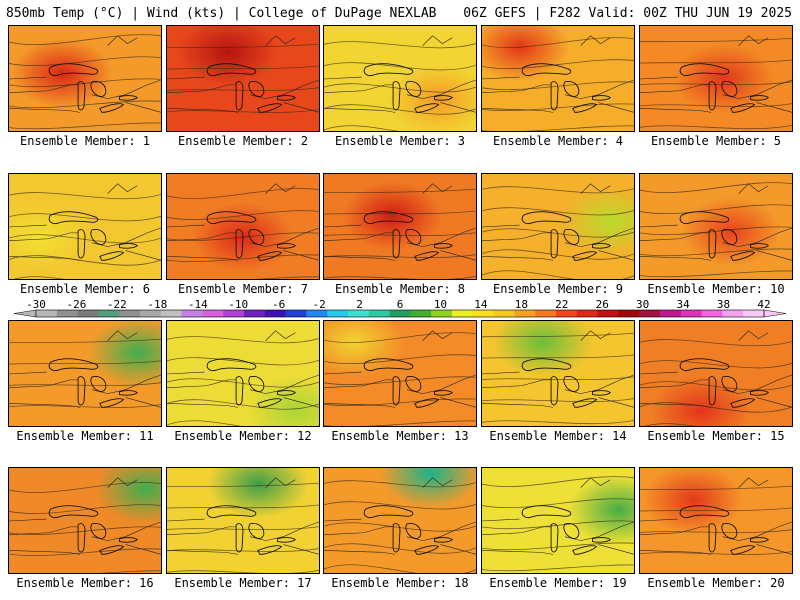 Image resolution: width=800 pixels, height=600 pixels. I want to click on colorbar-tick: 34, so click(683, 304).